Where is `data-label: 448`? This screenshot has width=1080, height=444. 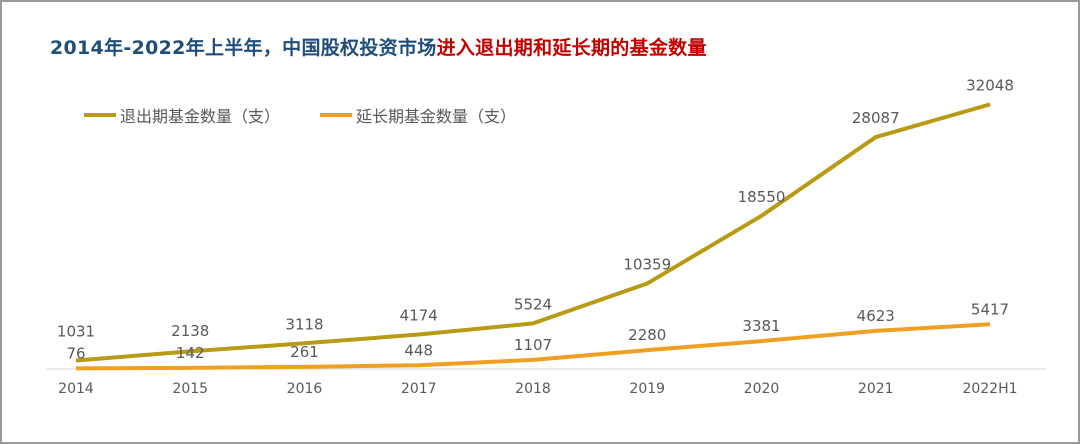 data-label: 448 is located at coordinates (418, 350).